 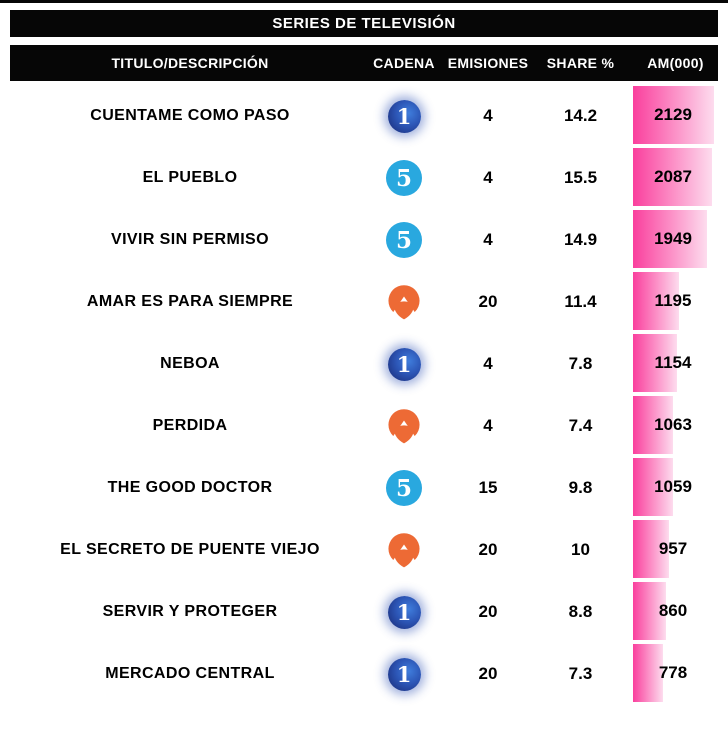 I want to click on share-value: 14.2, so click(x=580, y=115).